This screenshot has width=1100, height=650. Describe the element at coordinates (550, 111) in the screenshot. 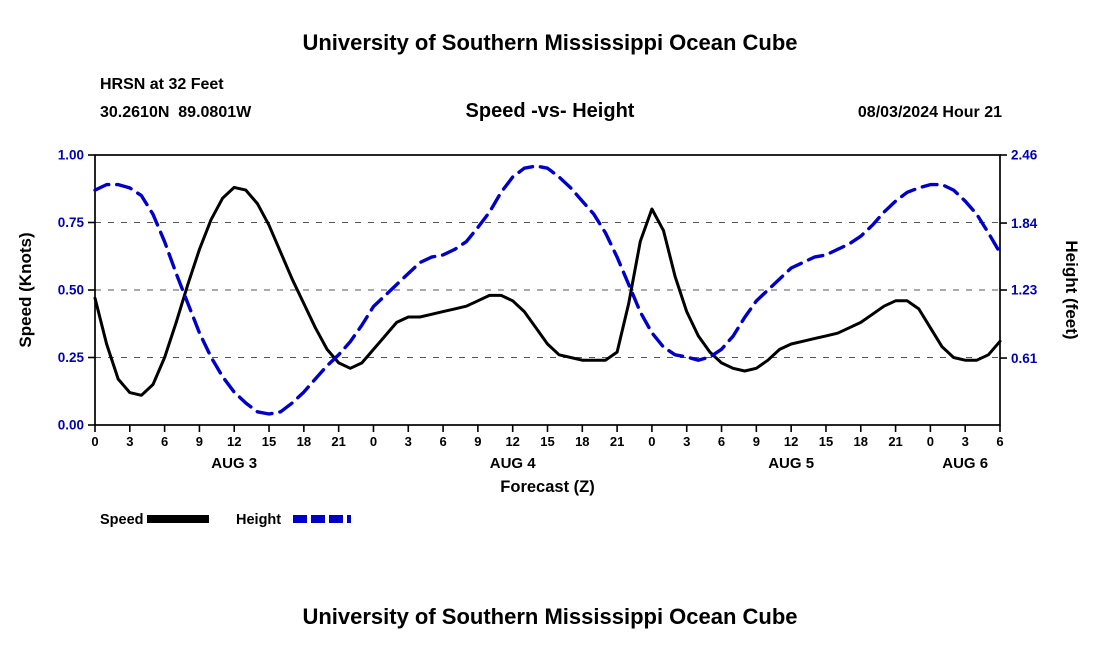

I see `chart-title: Speed -vs- Height` at that location.